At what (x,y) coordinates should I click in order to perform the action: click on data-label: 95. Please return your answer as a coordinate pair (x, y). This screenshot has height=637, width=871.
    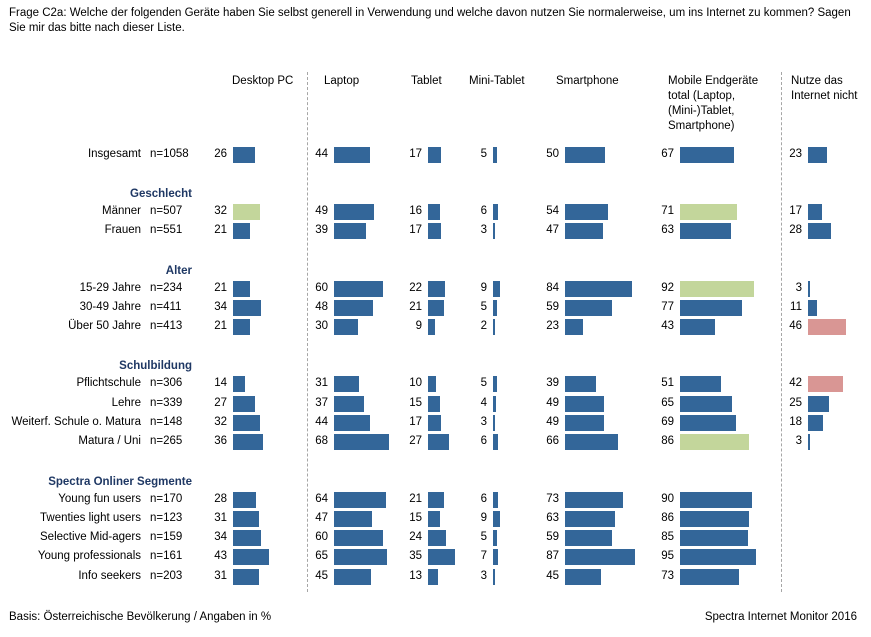
    Looking at the image, I should click on (667, 556).